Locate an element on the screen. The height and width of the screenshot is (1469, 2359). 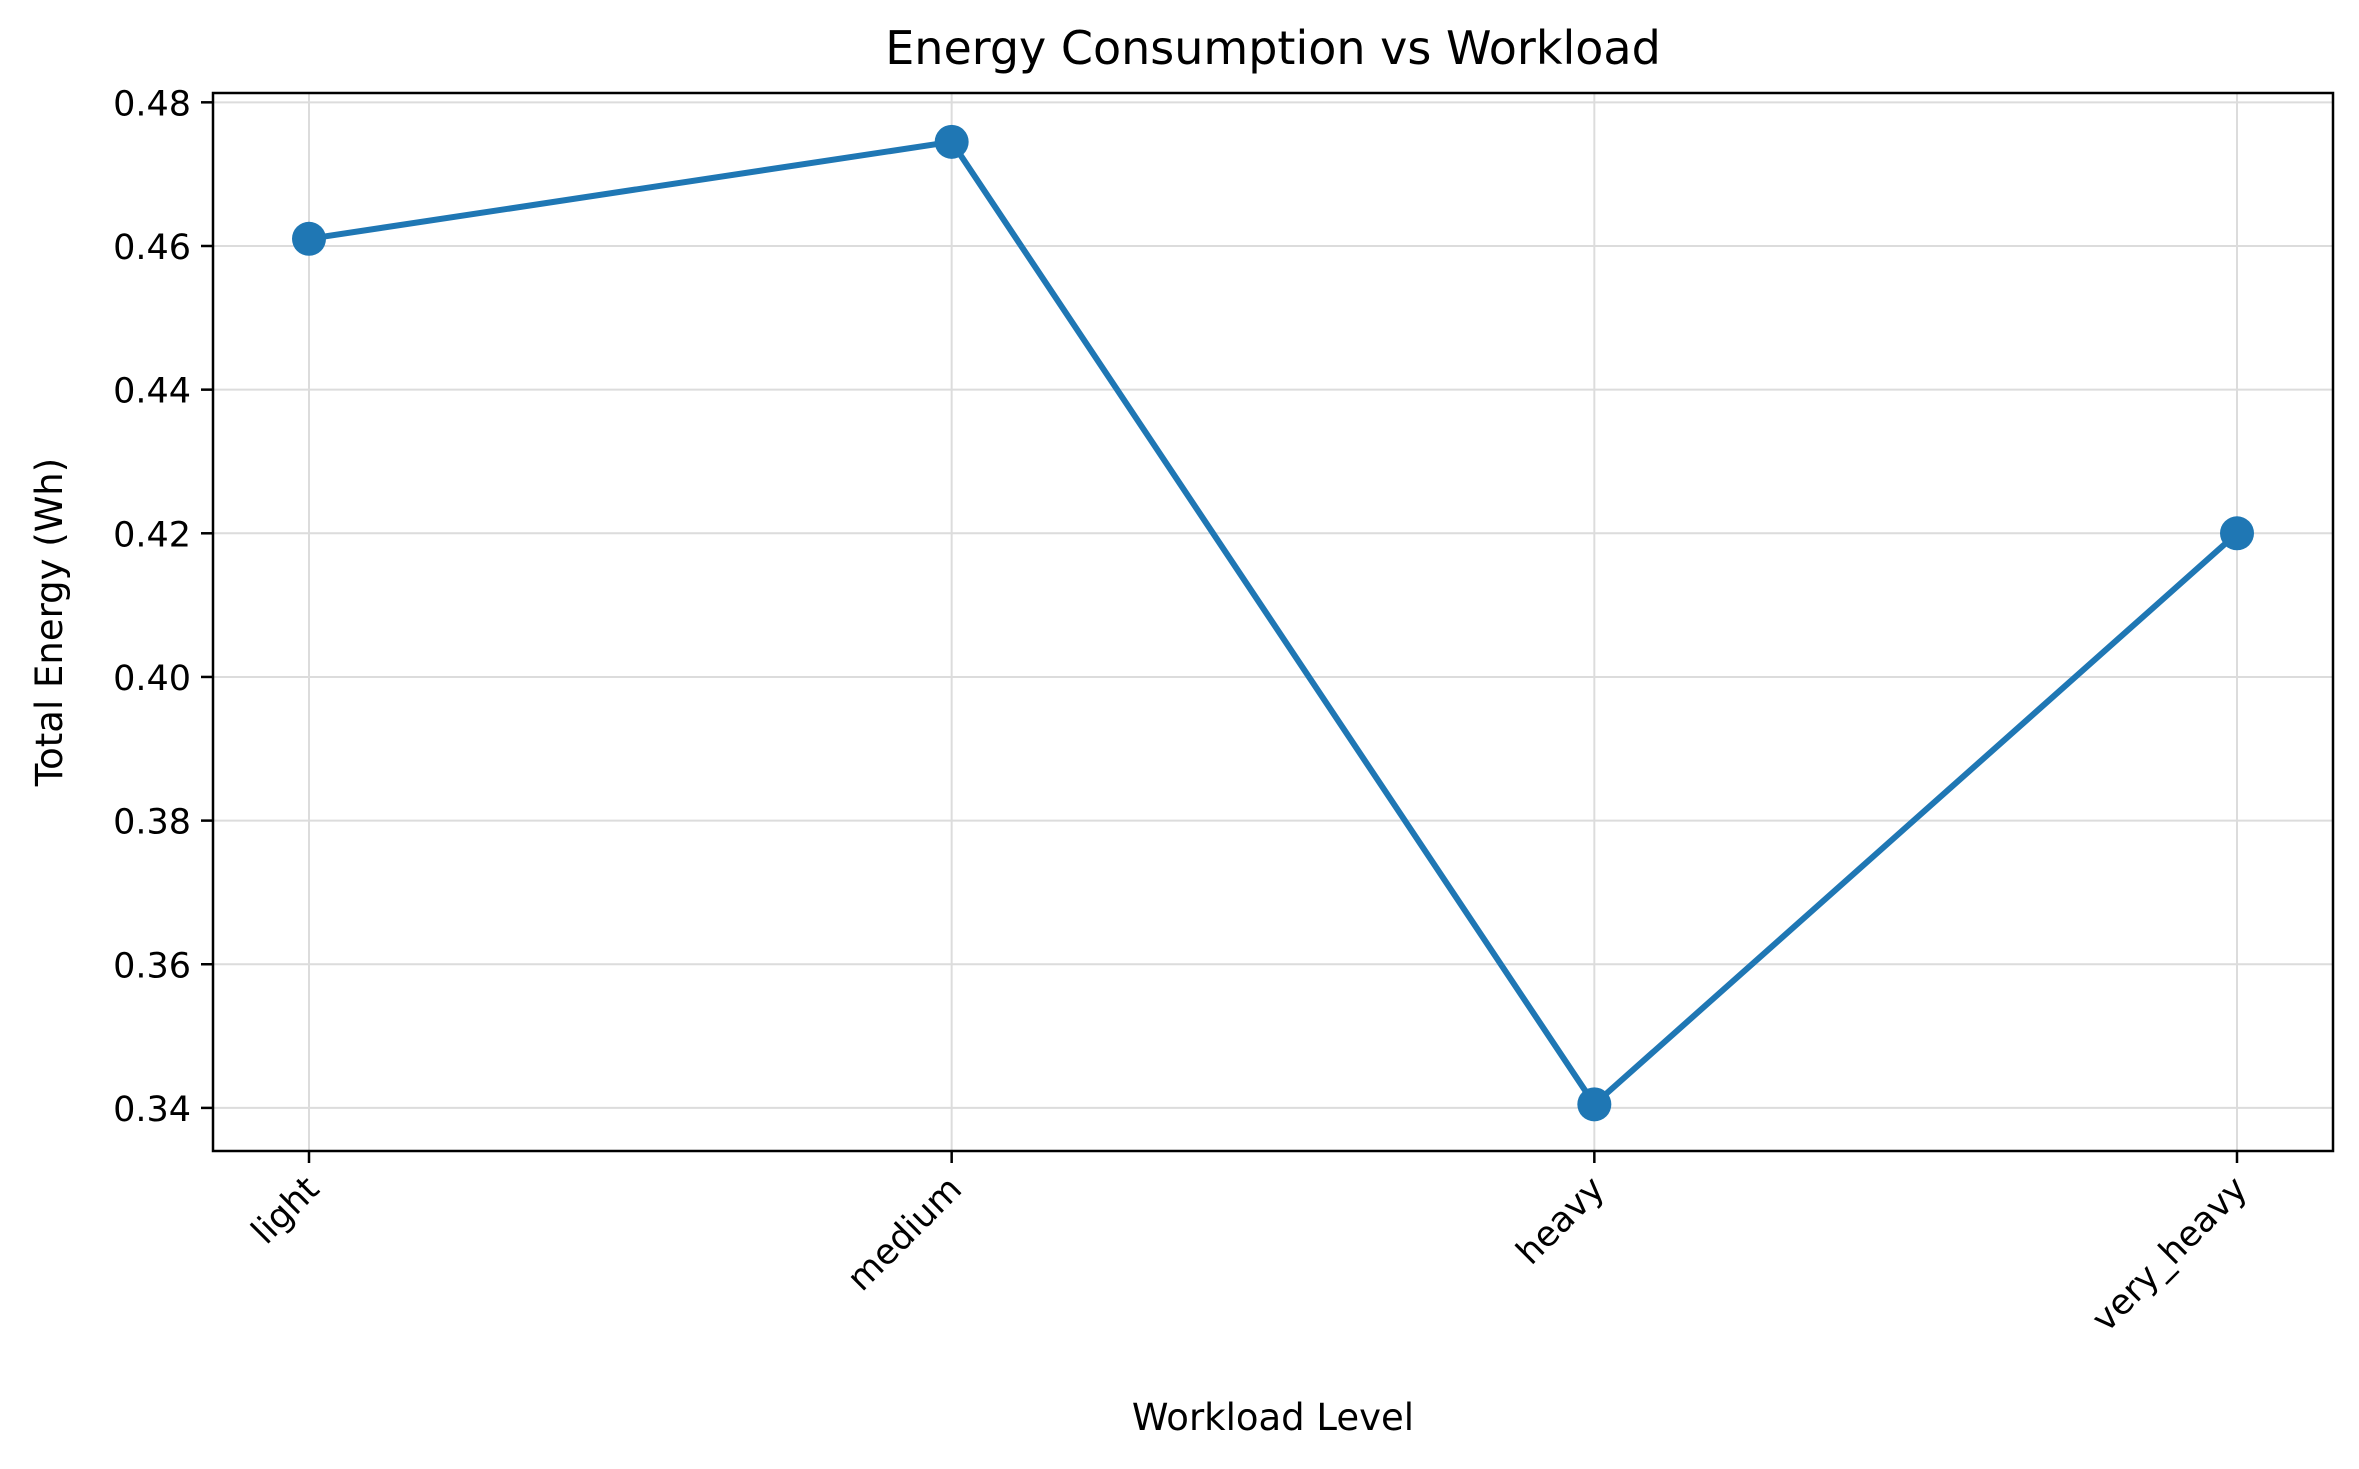
data-point-medium is located at coordinates (951, 141).